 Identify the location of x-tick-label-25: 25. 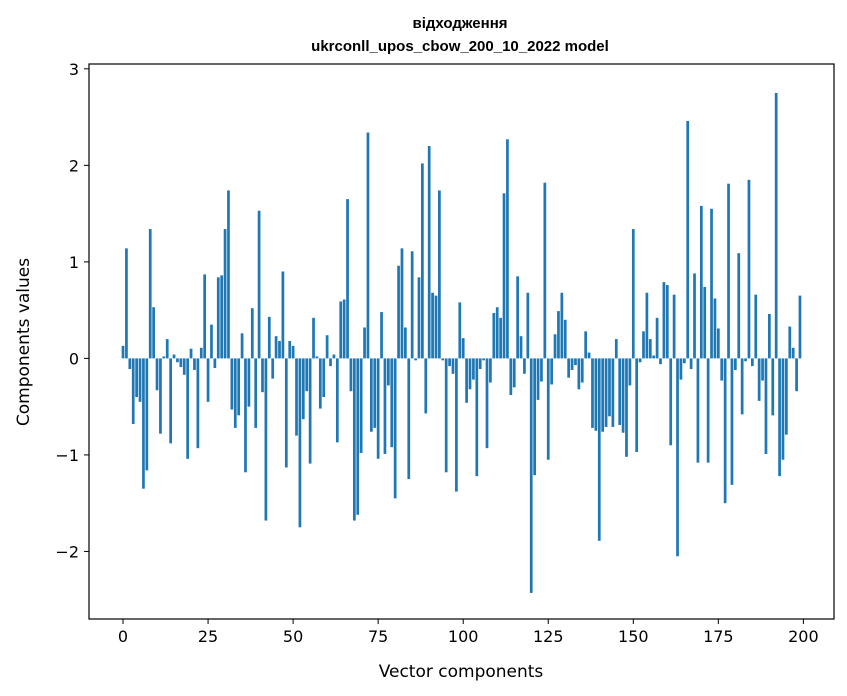
(208, 636).